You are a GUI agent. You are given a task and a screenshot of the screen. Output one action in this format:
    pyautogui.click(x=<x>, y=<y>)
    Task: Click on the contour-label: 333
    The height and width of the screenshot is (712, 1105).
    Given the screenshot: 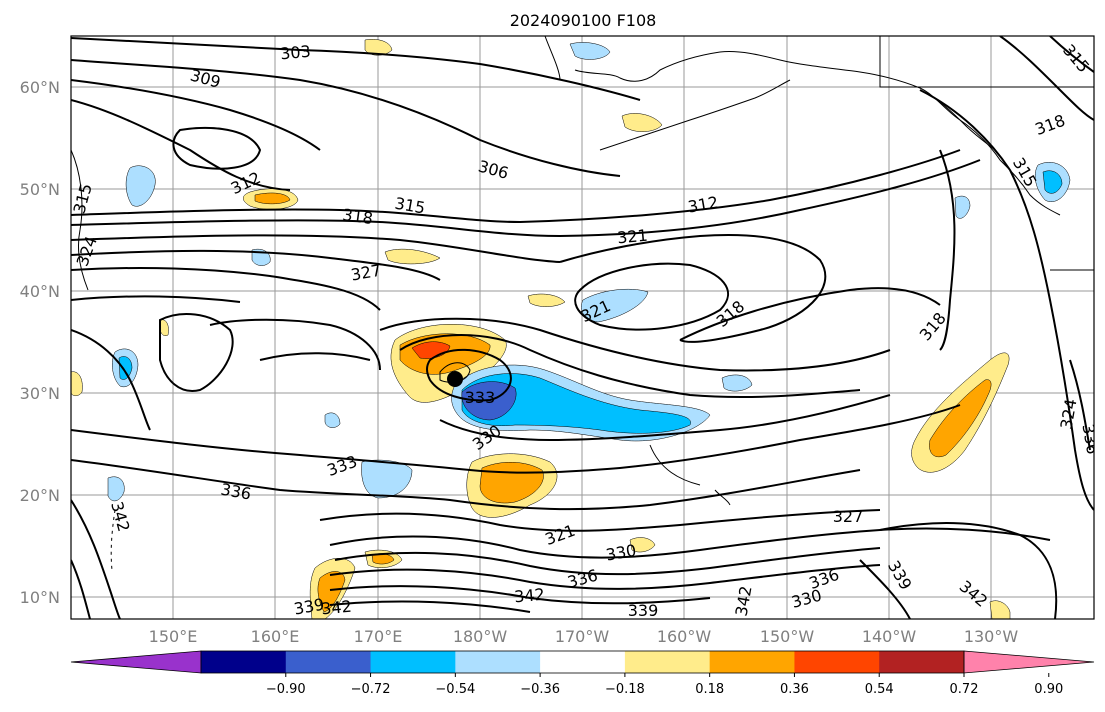 What is the action you would take?
    pyautogui.click(x=480, y=397)
    